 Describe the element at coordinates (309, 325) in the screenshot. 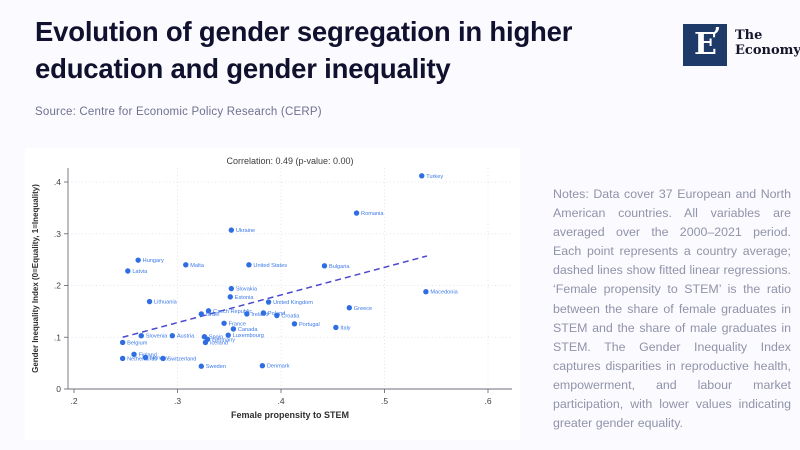

I see `country-label: Portugal` at that location.